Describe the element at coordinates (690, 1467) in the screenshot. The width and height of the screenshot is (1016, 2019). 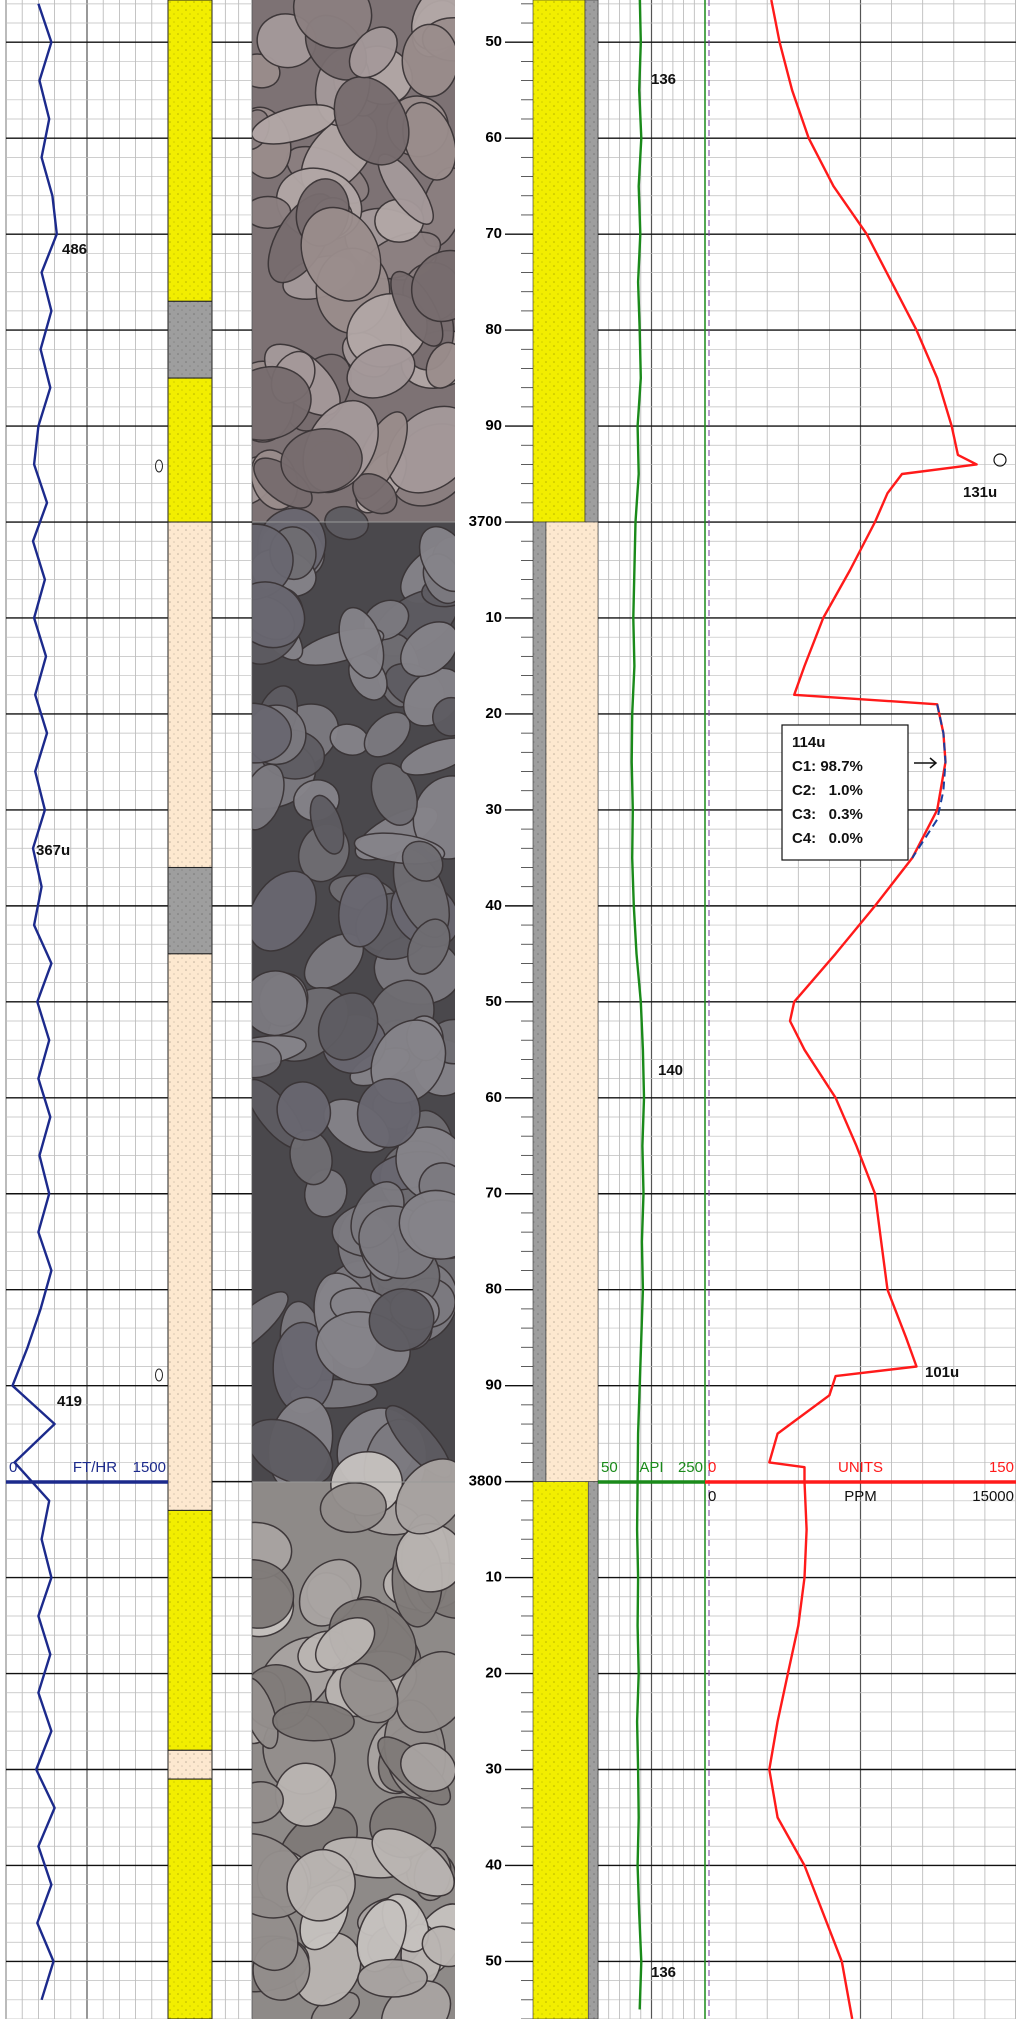
I see `scale-max: 250` at that location.